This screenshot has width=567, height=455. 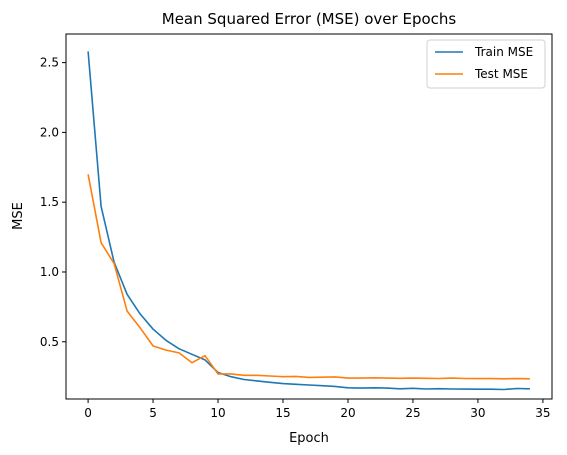 I want to click on x-tick-label: 30, so click(x=477, y=413).